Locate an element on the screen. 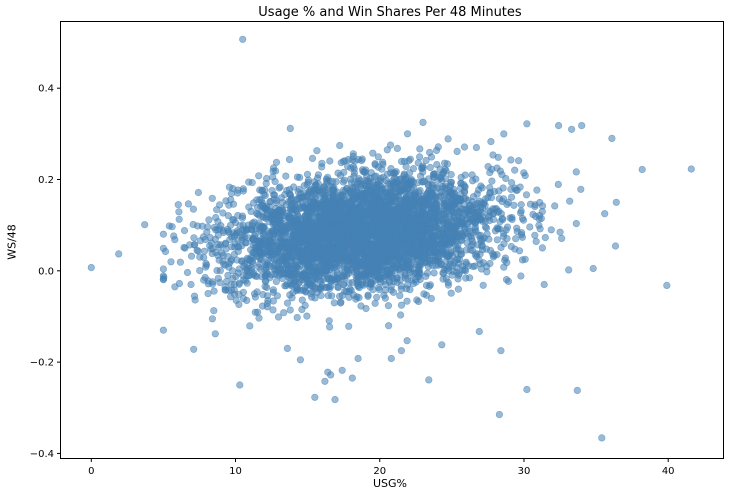  x-tick-label: 40 is located at coordinates (668, 471).